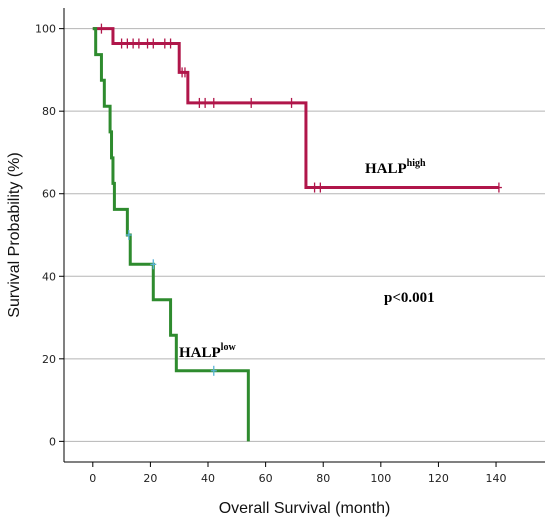 This screenshot has width=550, height=521. What do you see at coordinates (49, 111) in the screenshot?
I see `y-tick-label-80: 80` at bounding box center [49, 111].